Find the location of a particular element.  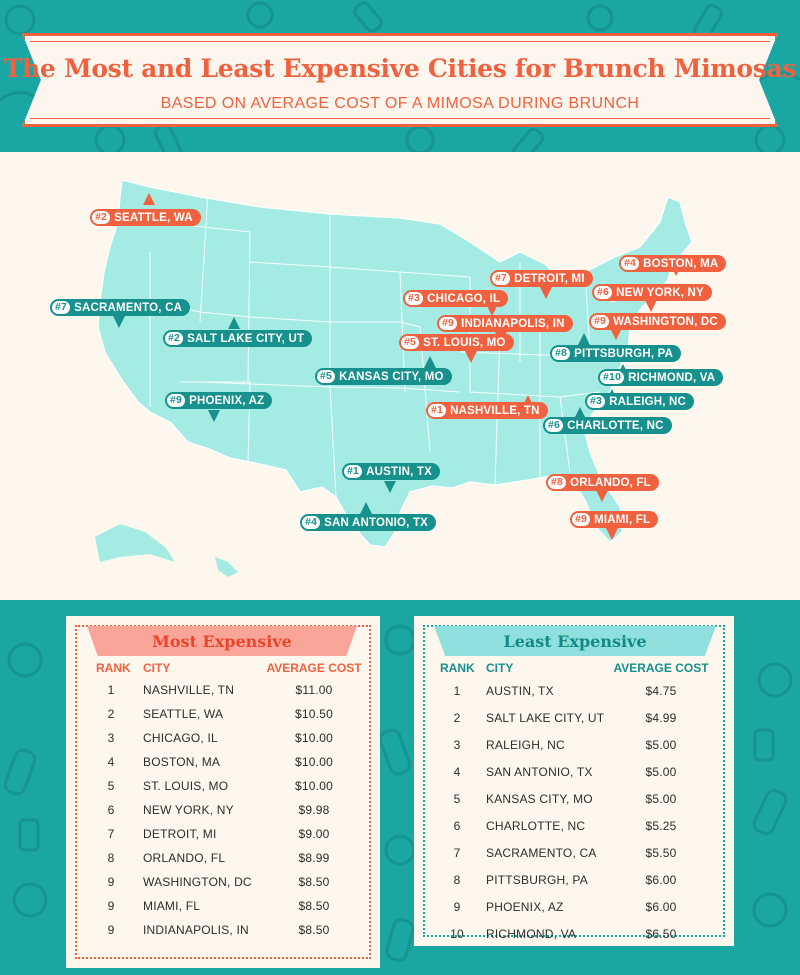

map-label-salt-lake-city: #2 SALT LAKE CITY, UT is located at coordinates (238, 338).